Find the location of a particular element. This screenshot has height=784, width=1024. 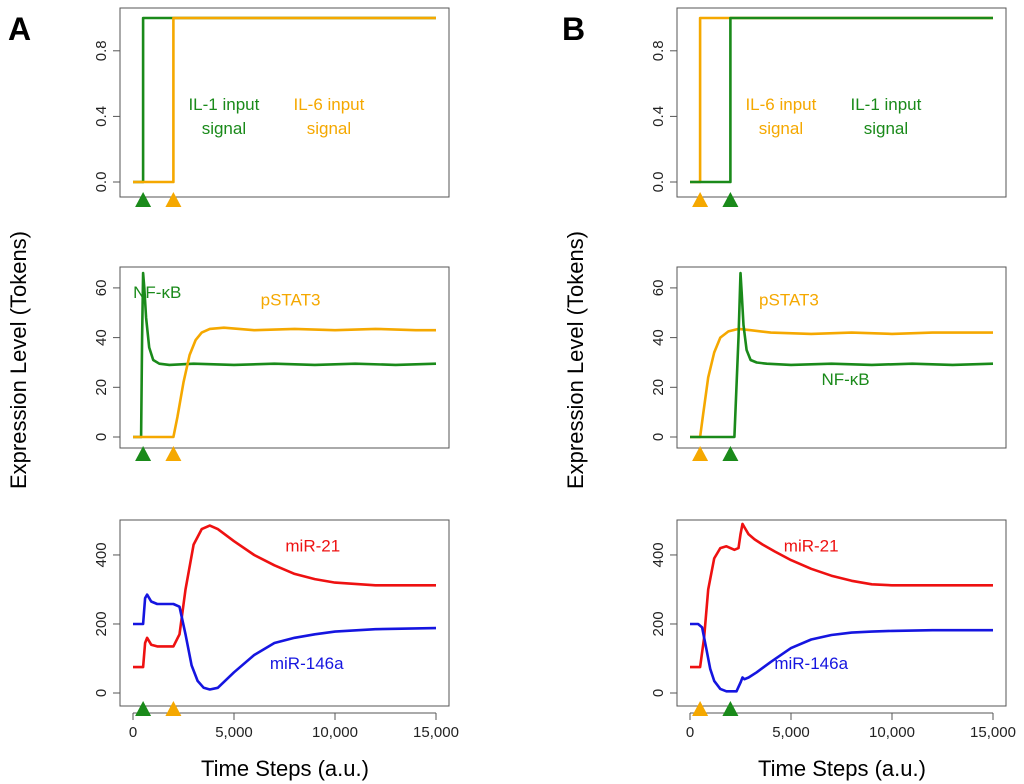

y-tick-label-b-input-1: 0.4 is located at coordinates (658, 116).